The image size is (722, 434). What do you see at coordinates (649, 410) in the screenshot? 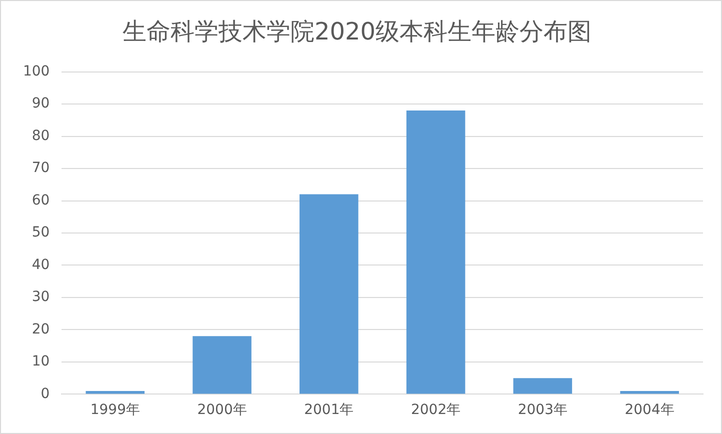
I see `x-tick-label: 2004年` at bounding box center [649, 410].